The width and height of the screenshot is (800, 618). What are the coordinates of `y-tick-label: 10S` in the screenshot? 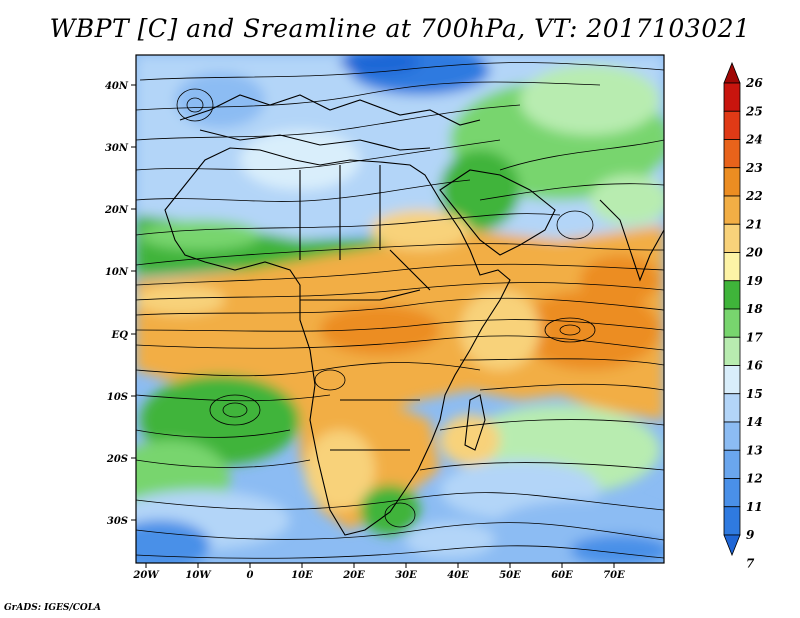 It's located at (117, 397).